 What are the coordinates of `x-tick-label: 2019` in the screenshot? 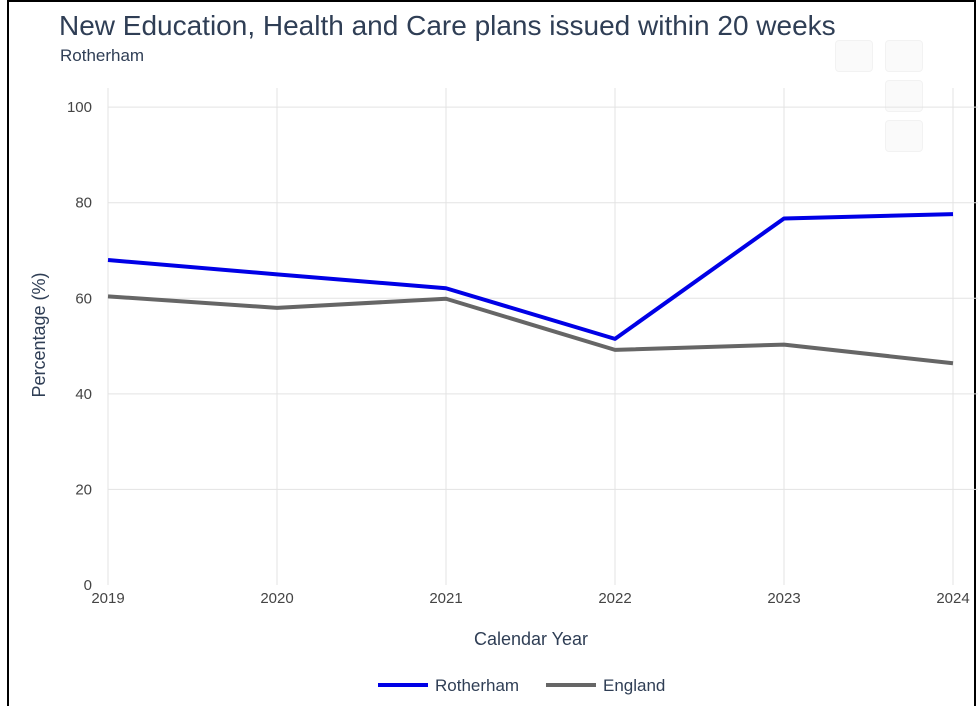 It's located at (107, 598).